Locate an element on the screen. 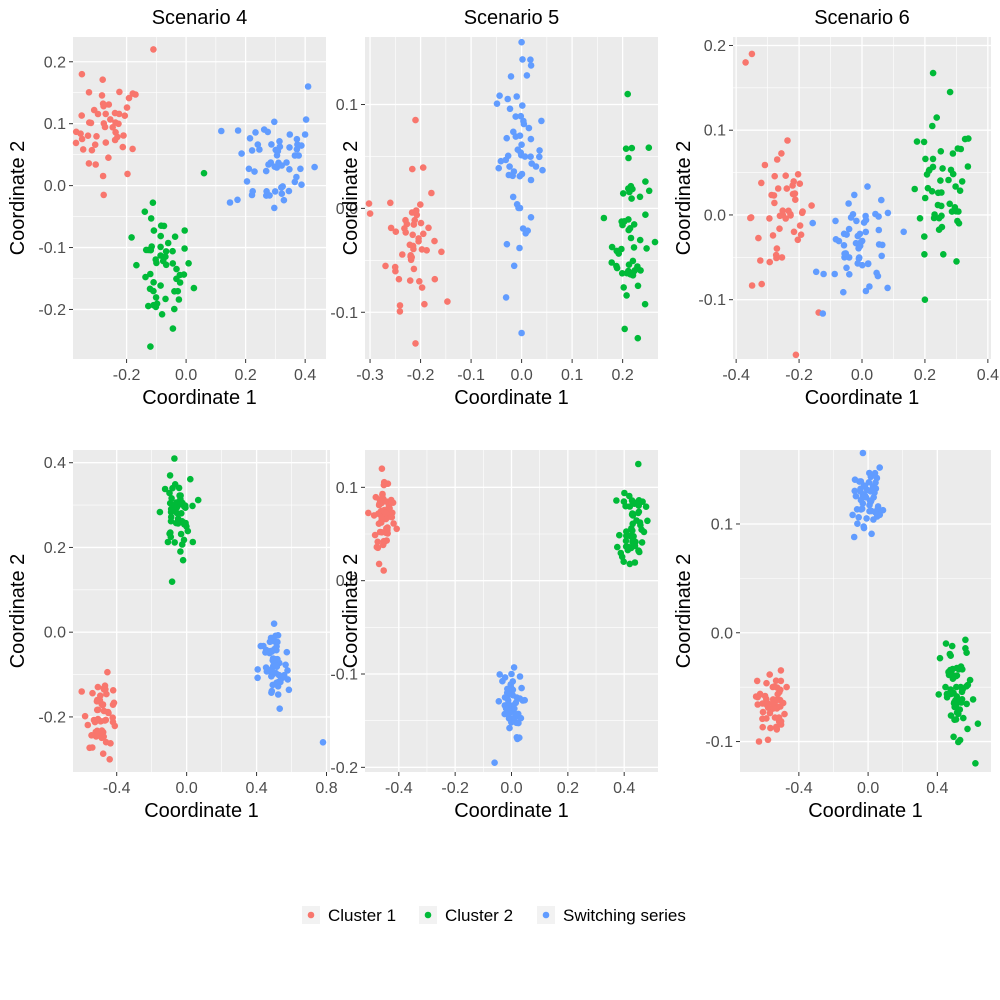 The image size is (1000, 1000). y-tick-label: -0.1 is located at coordinates (52, 248).